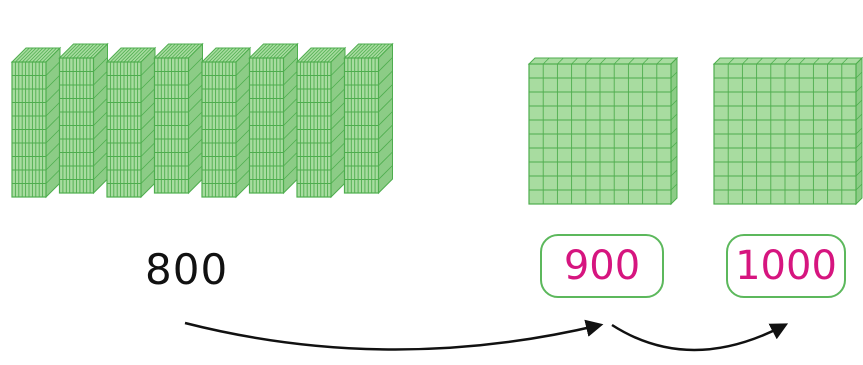 The height and width of the screenshot is (365, 863). Describe the element at coordinates (187, 269) in the screenshot. I see `start-value-label: 800` at that location.